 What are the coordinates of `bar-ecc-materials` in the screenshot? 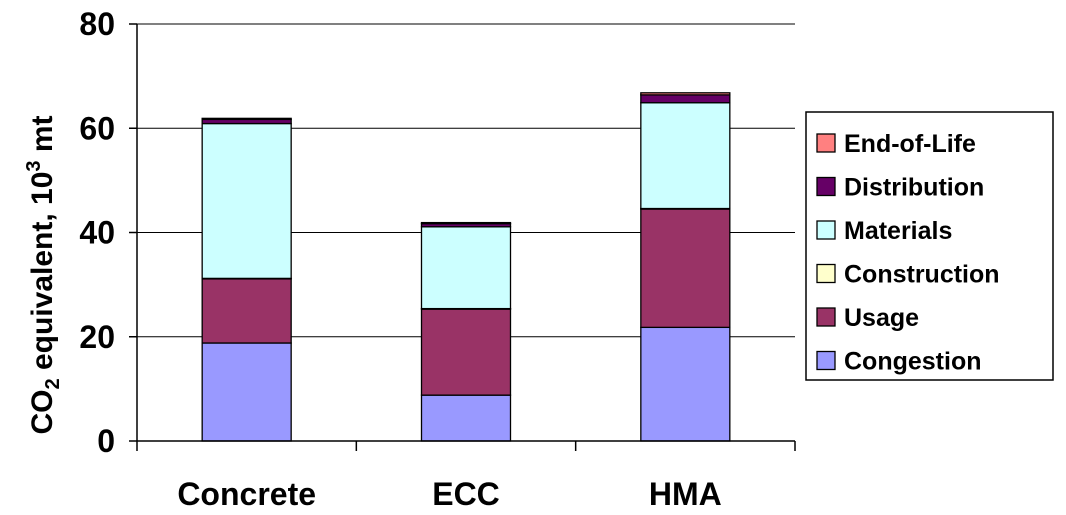 It's located at (466, 268).